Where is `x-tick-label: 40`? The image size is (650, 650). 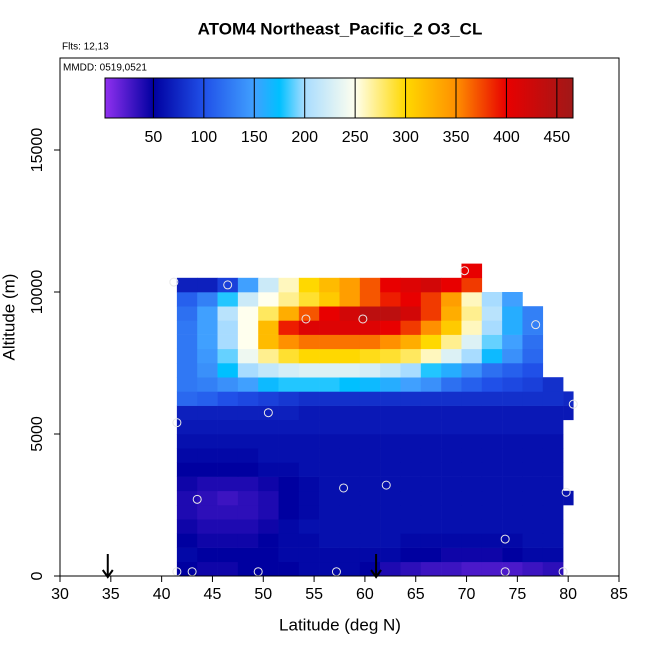
x-tick-label: 40 is located at coordinates (162, 594).